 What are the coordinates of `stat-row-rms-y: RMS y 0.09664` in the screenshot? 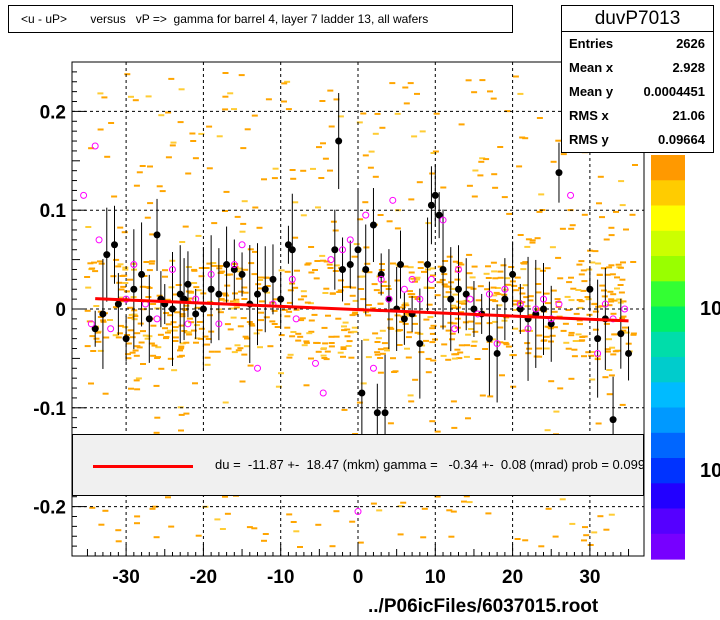 It's located at (637, 140).